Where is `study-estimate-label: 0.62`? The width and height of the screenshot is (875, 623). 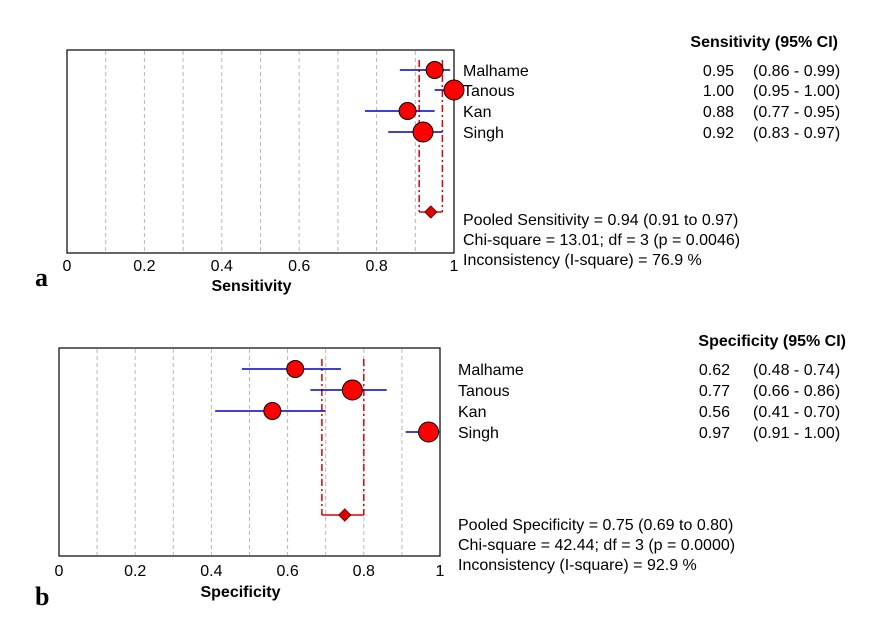
study-estimate-label: 0.62 is located at coordinates (714, 370).